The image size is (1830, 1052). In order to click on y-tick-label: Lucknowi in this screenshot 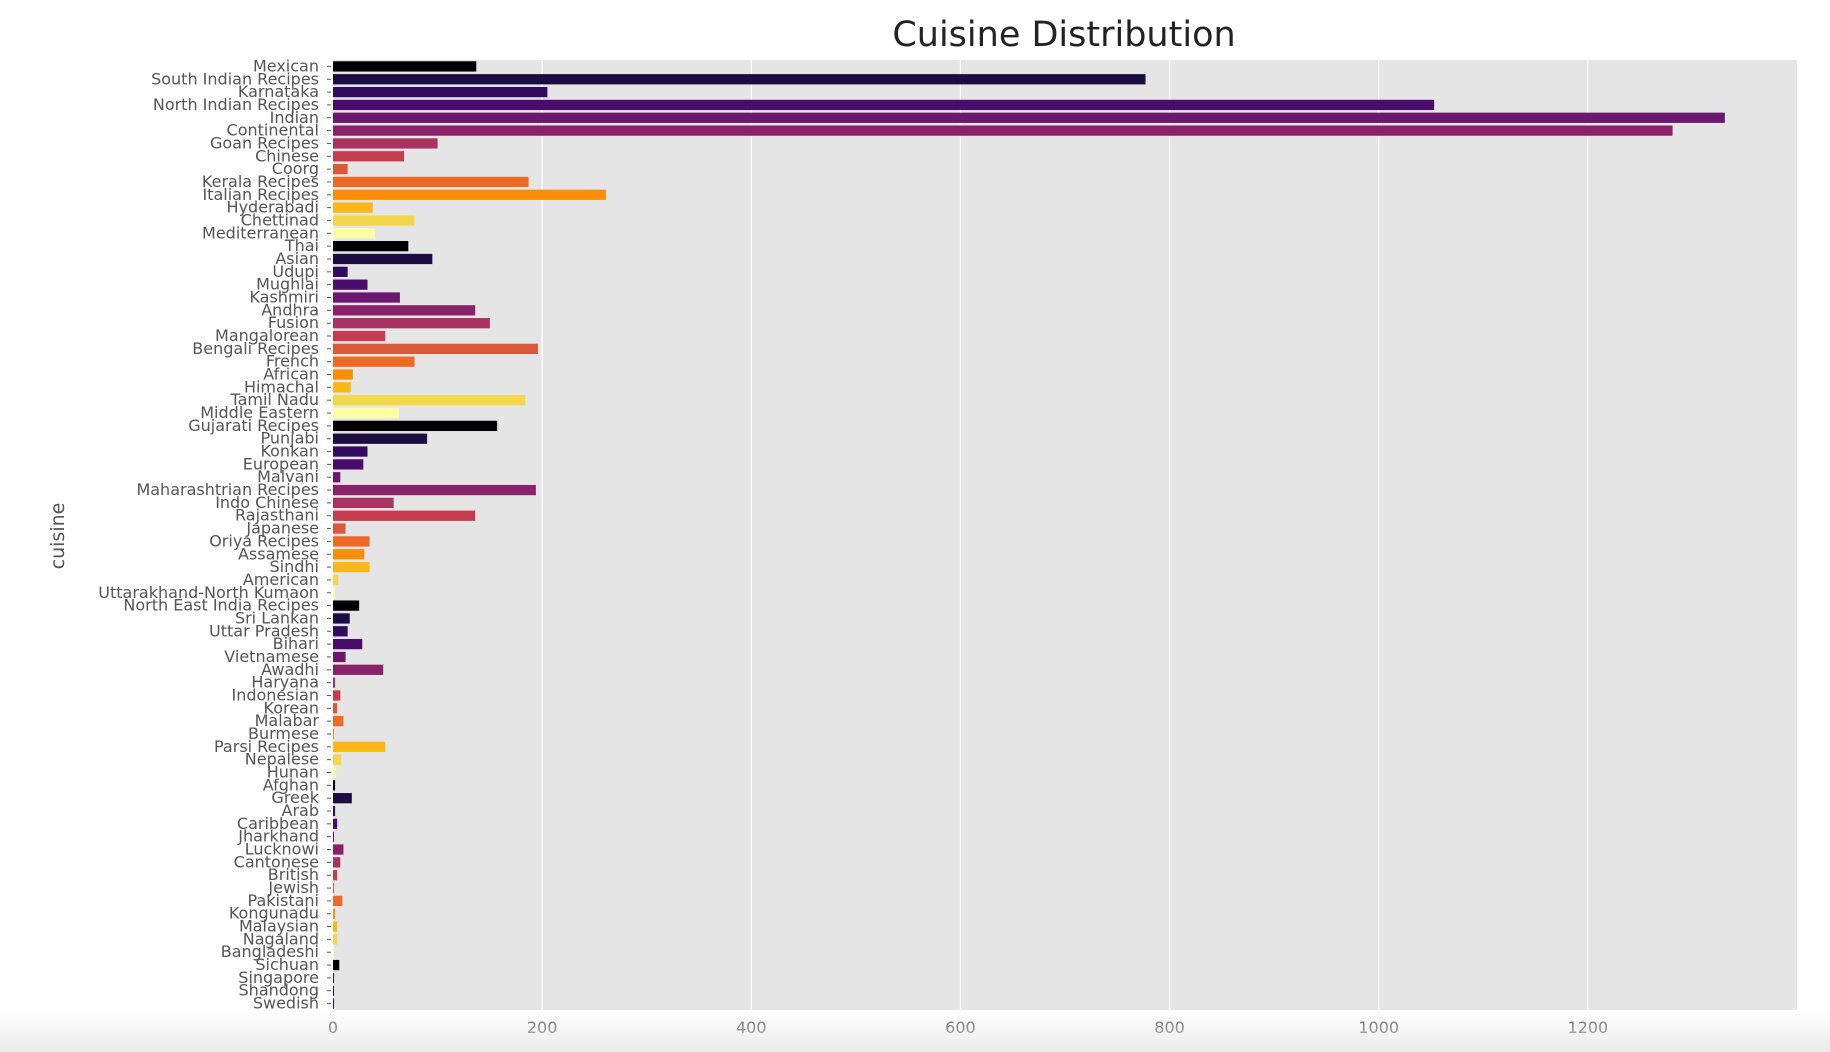, I will do `click(282, 849)`.